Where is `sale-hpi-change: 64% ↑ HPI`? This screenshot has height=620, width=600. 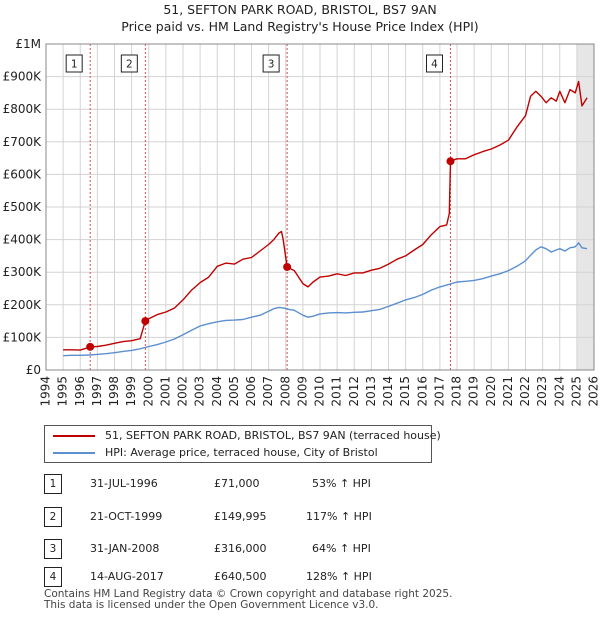
sale-hpi-change: 64% ↑ HPI is located at coordinates (341, 548).